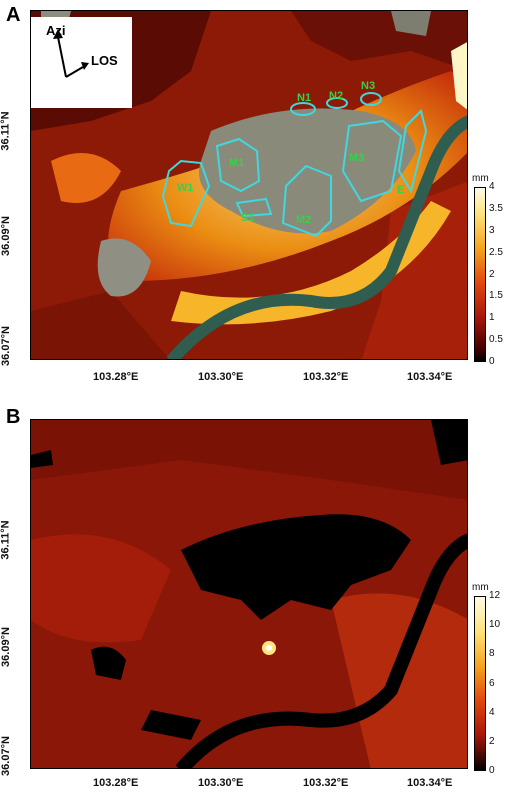  What do you see at coordinates (430, 377) in the screenshot?
I see `panel-a-xtick-4: 103.34°E` at bounding box center [430, 377].